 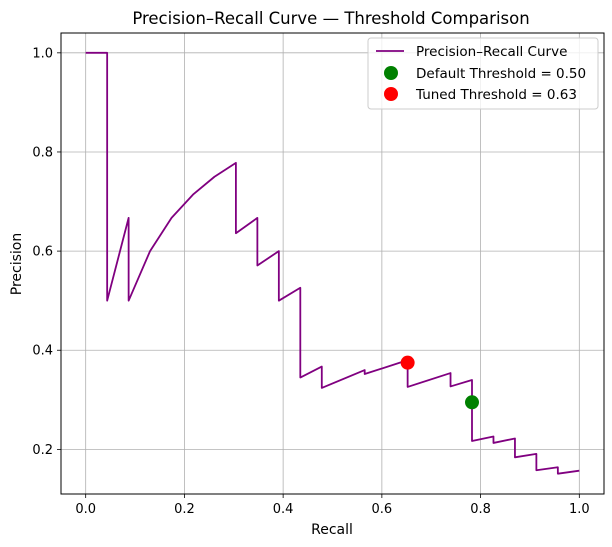 What do you see at coordinates (332, 530) in the screenshot?
I see `x-axis-label: Recall` at bounding box center [332, 530].